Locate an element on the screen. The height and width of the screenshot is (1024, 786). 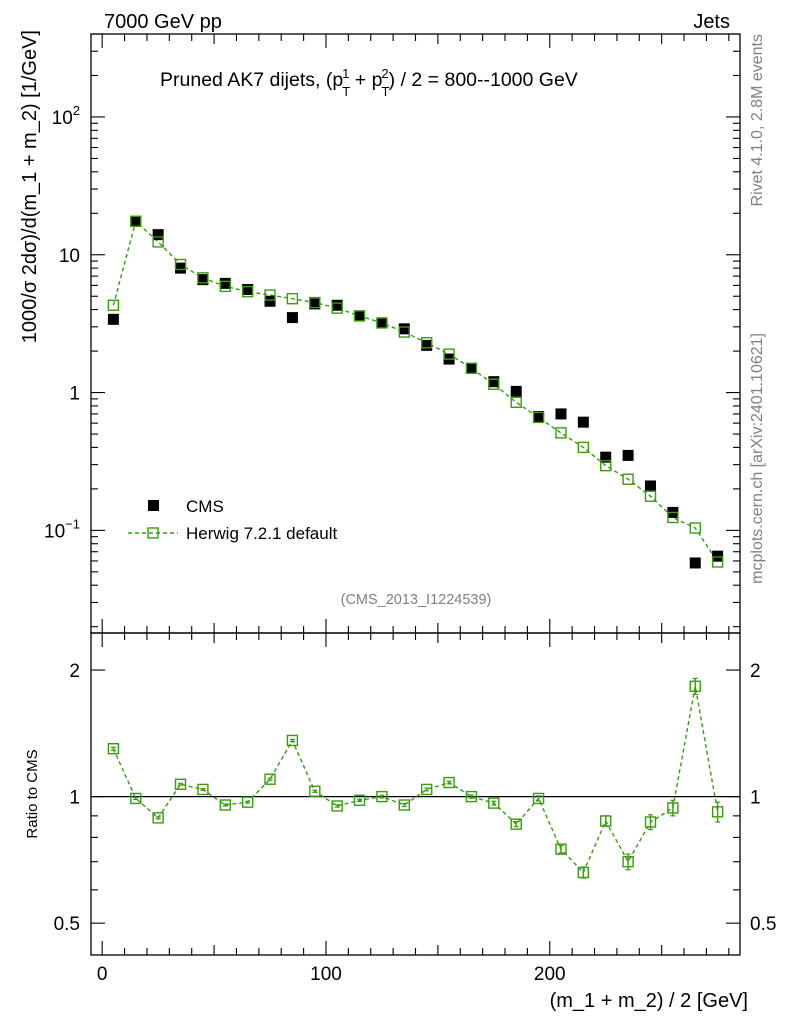
side-version-label: Rivet 4.1.0, 2.8M events is located at coordinates (757, 120).